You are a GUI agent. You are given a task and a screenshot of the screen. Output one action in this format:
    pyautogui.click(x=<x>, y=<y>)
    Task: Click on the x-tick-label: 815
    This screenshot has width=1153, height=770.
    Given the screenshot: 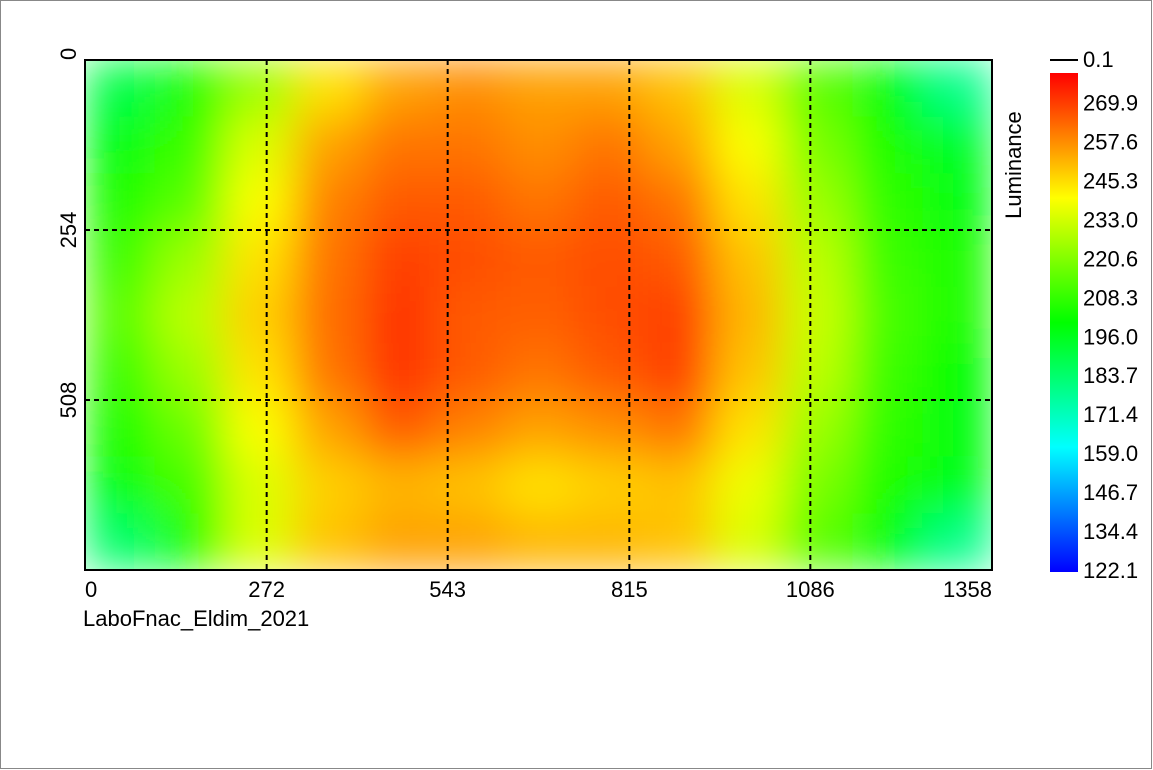 What is the action you would take?
    pyautogui.click(x=629, y=589)
    